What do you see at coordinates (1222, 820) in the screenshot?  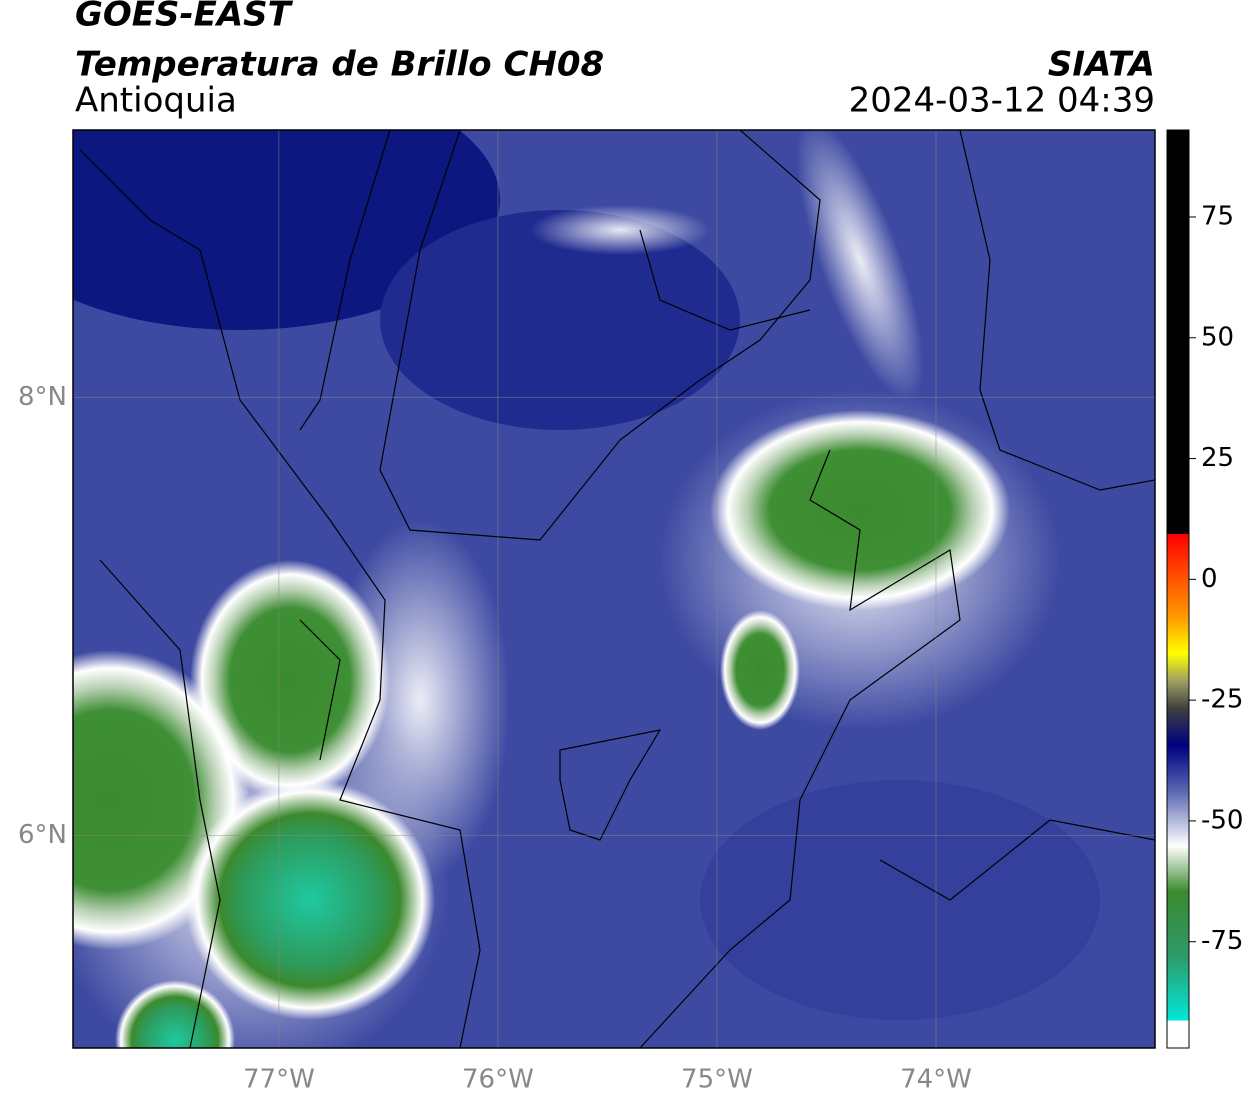 I see `colorbar-tick-label: -50` at bounding box center [1222, 820].